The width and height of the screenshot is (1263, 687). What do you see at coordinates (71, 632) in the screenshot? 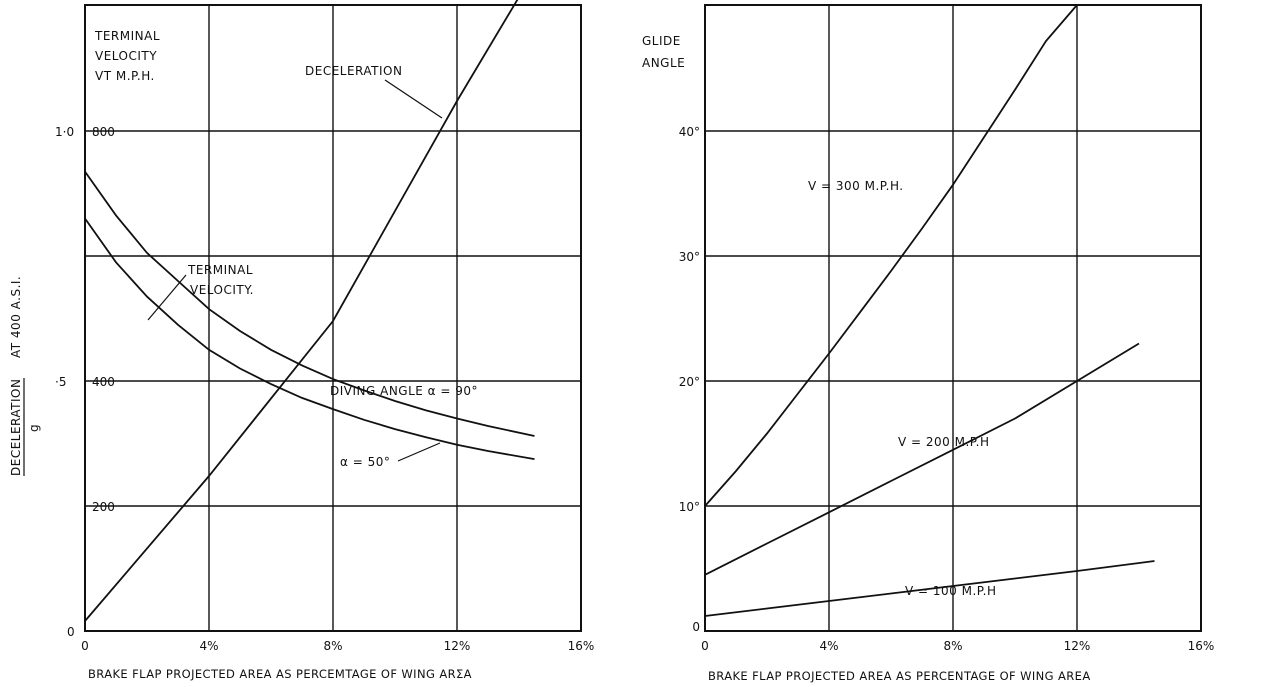
I see `left-y-tick-dec-0: 0` at bounding box center [71, 632].